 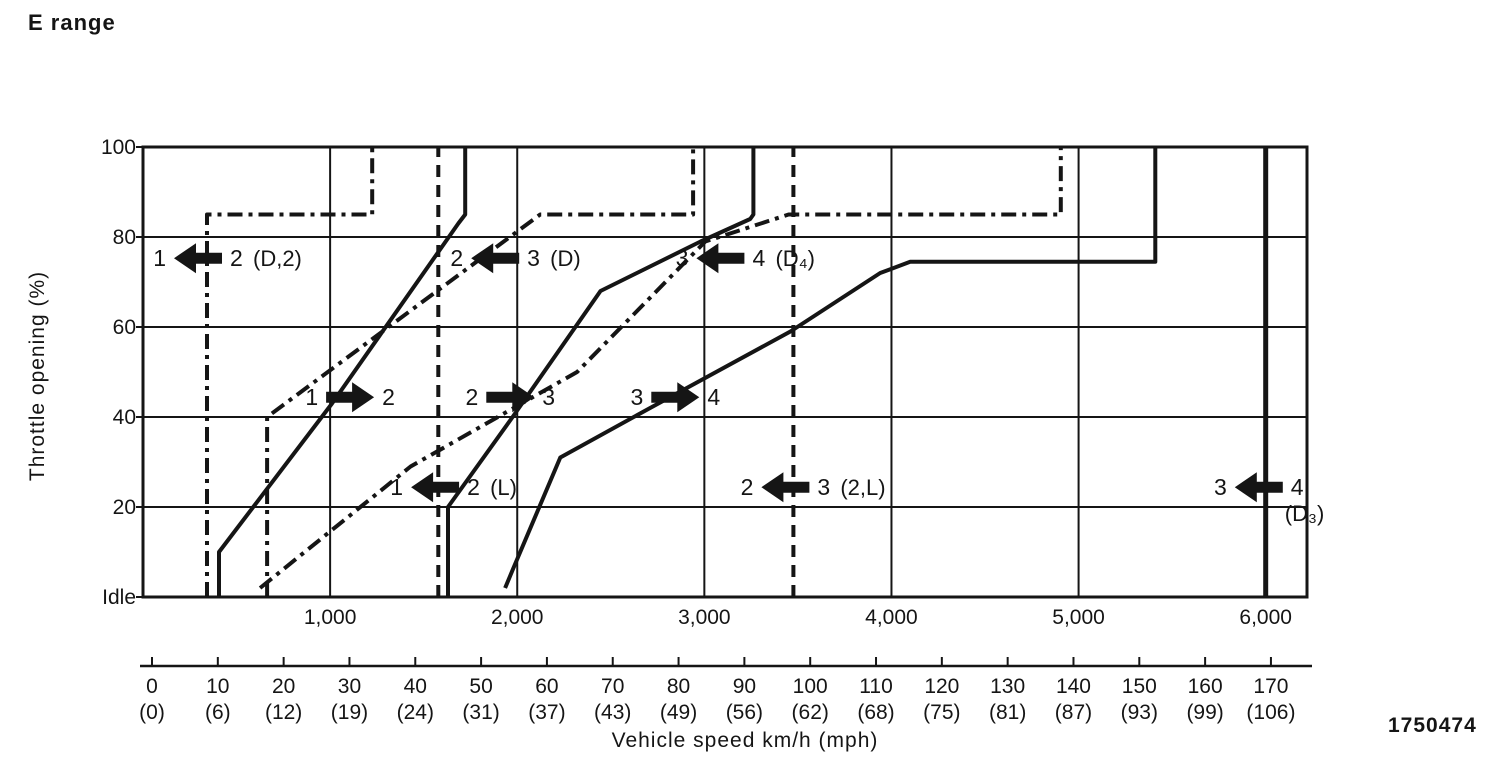 I want to click on speed-kmh-label: 30, so click(x=349, y=686).